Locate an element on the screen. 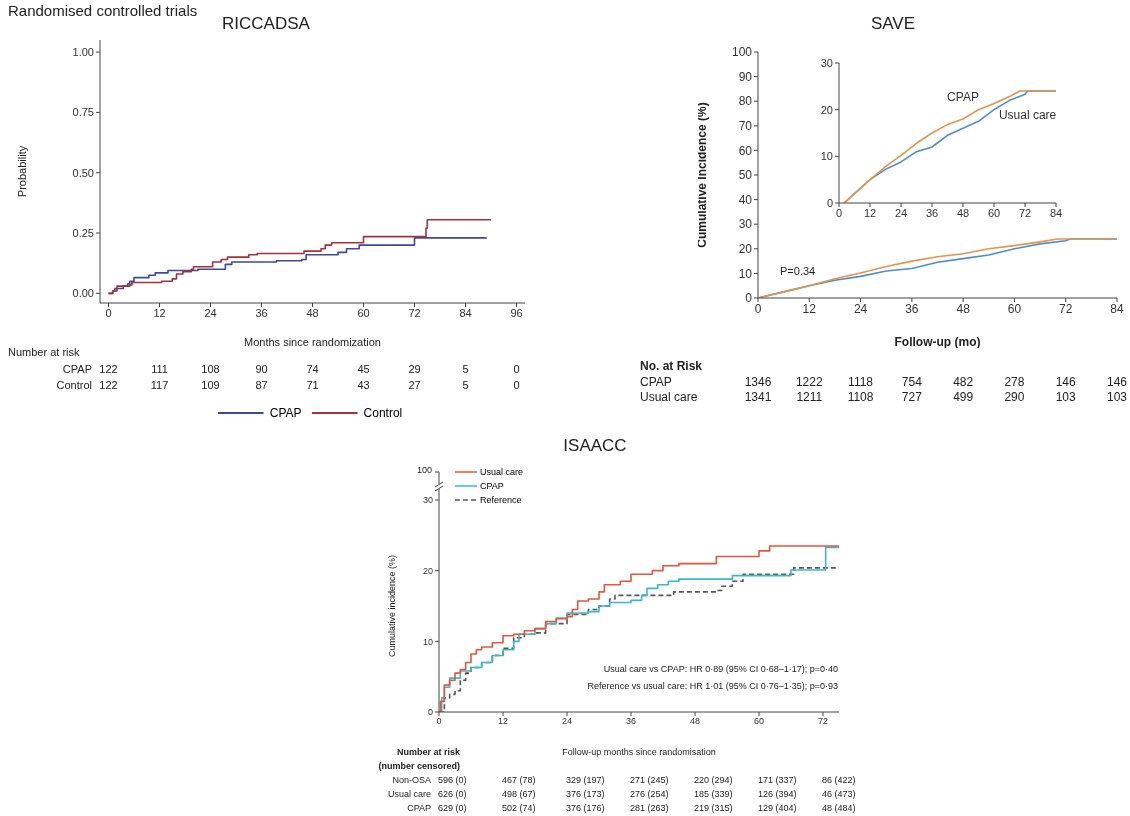 This screenshot has height=816, width=1130. x-axis-title: Follow-up months since randomisation is located at coordinates (639, 752).